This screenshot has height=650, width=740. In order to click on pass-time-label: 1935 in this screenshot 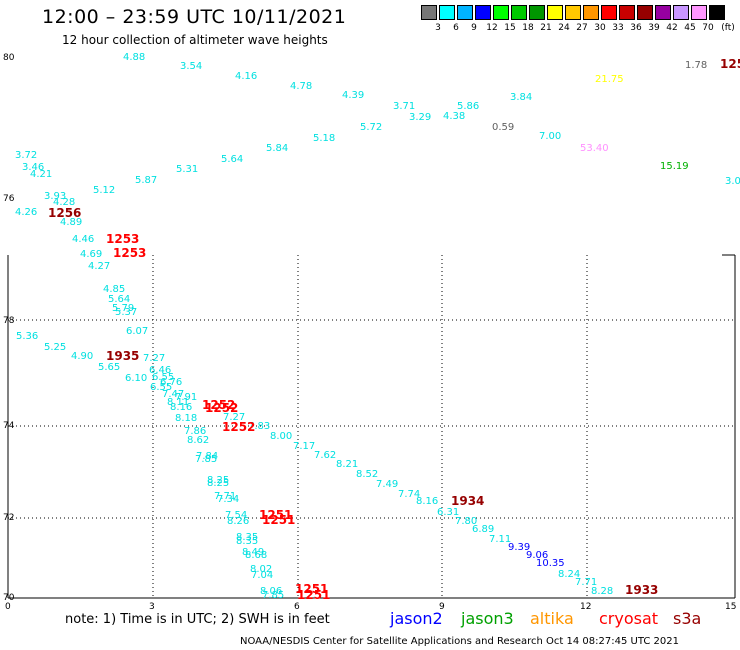, I will do `click(122, 356)`.